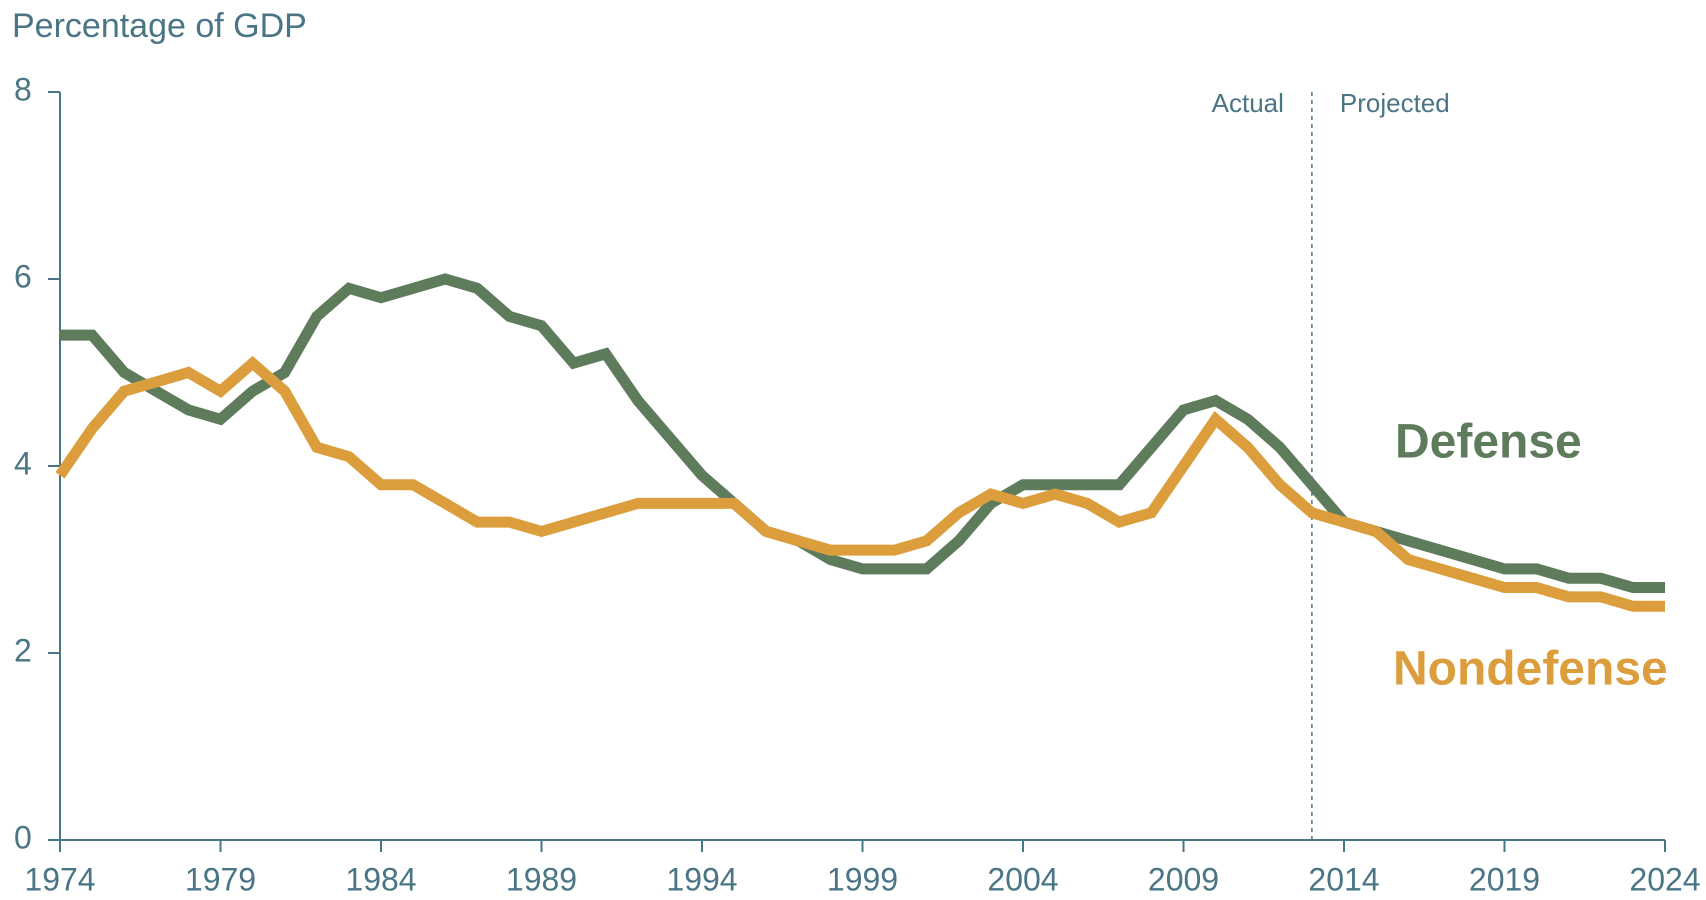 Image resolution: width=1706 pixels, height=900 pixels. Describe the element at coordinates (541, 879) in the screenshot. I see `x-tick-label: 1989` at that location.